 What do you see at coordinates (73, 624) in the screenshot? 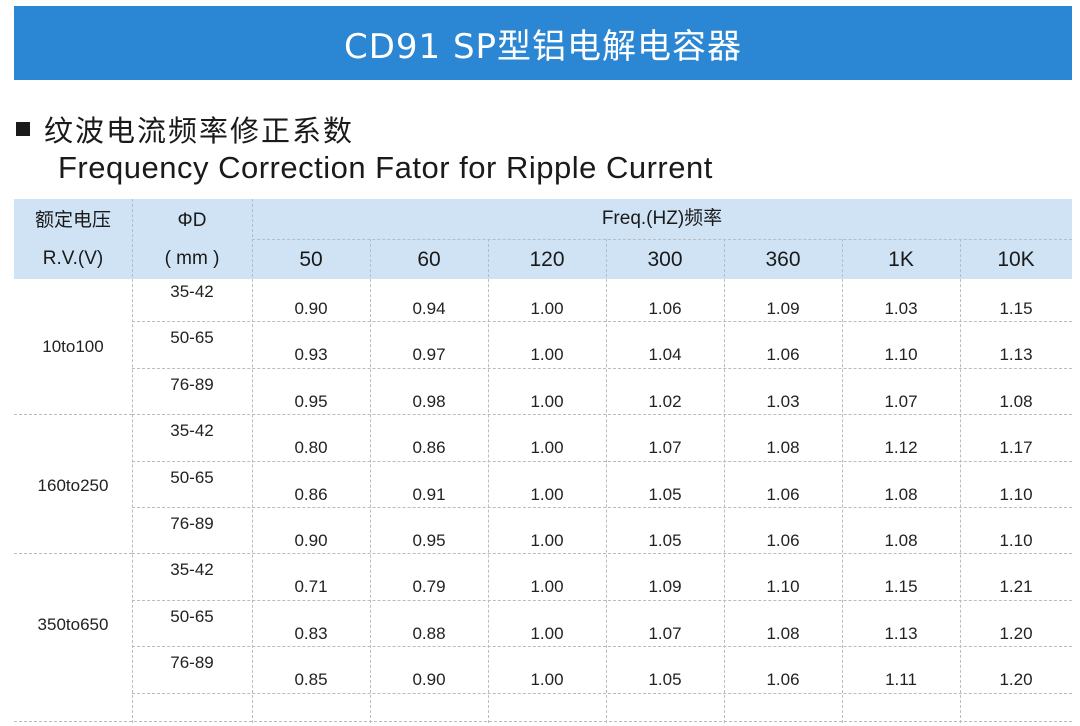
I see `voltage-group-label: 350to650` at bounding box center [73, 624].